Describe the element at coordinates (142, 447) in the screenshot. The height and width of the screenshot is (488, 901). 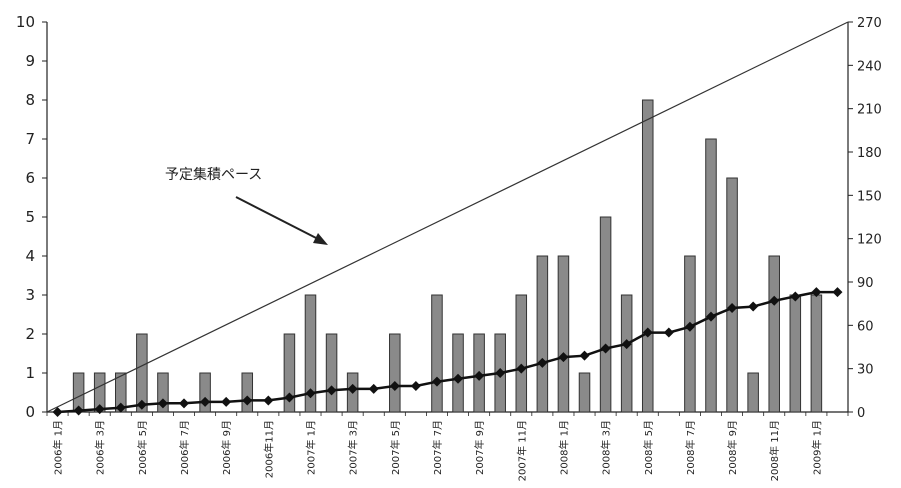
I see `x-tick-label: 2006年 5月` at that location.